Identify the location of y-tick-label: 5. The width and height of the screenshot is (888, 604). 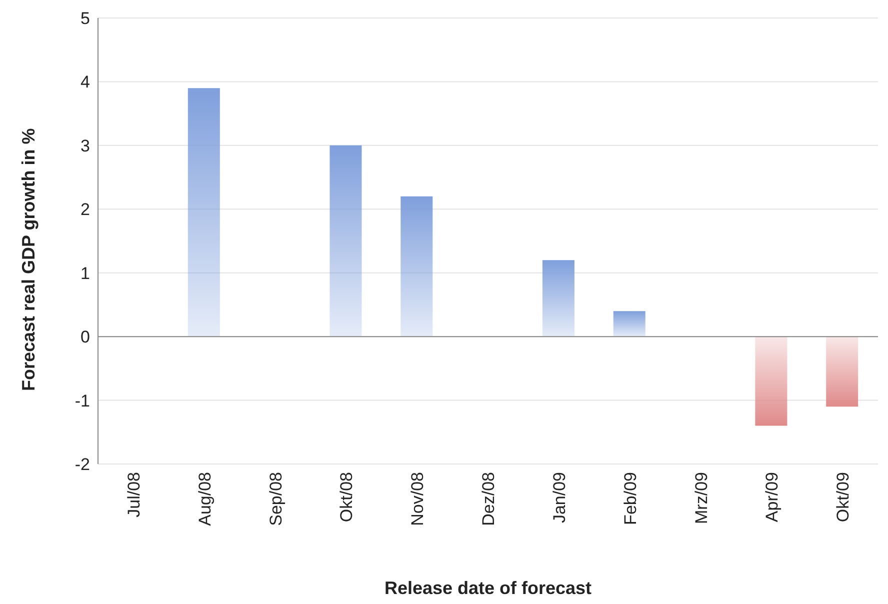
(85, 18).